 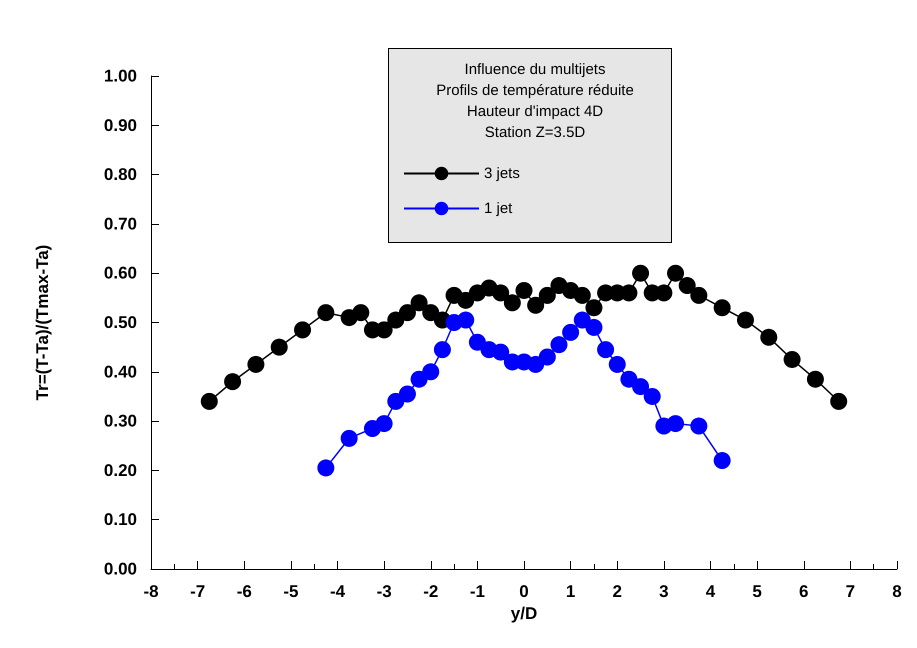 I want to click on y-tick-label: 1.00, so click(x=120, y=76).